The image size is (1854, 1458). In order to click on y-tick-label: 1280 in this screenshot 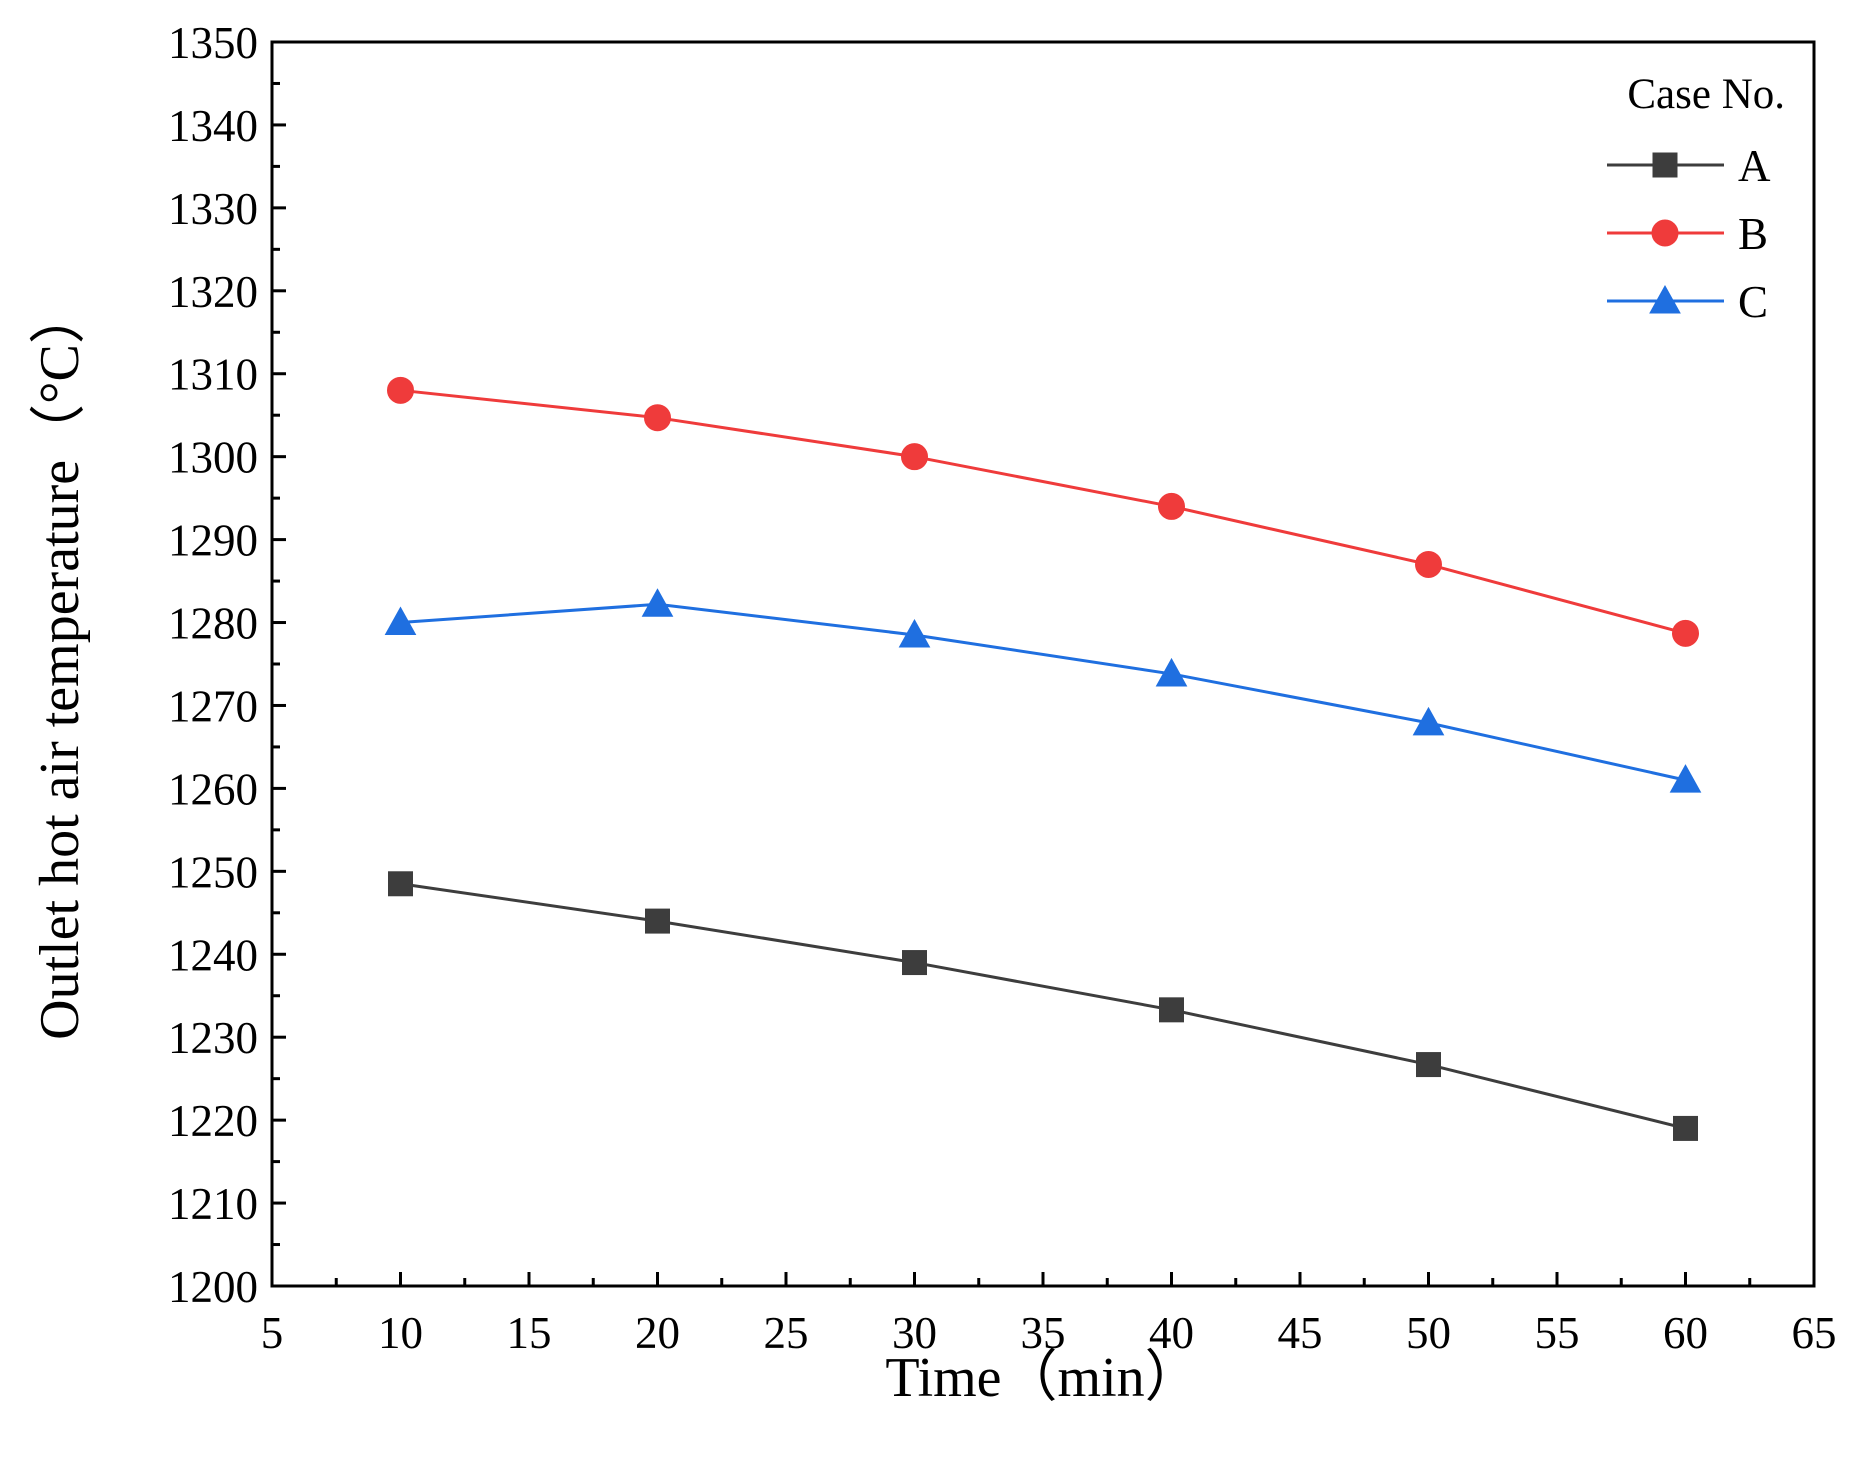, I will do `click(213, 624)`.